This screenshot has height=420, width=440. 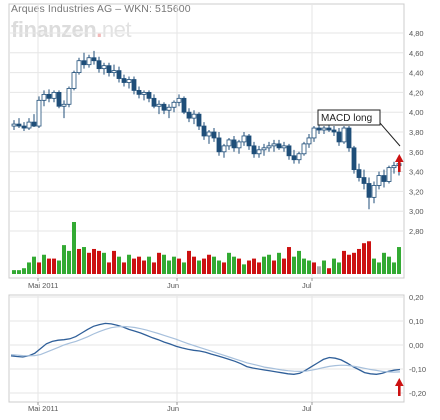 I want to click on macd-x-tick: Mai 2011, so click(x=43, y=408).